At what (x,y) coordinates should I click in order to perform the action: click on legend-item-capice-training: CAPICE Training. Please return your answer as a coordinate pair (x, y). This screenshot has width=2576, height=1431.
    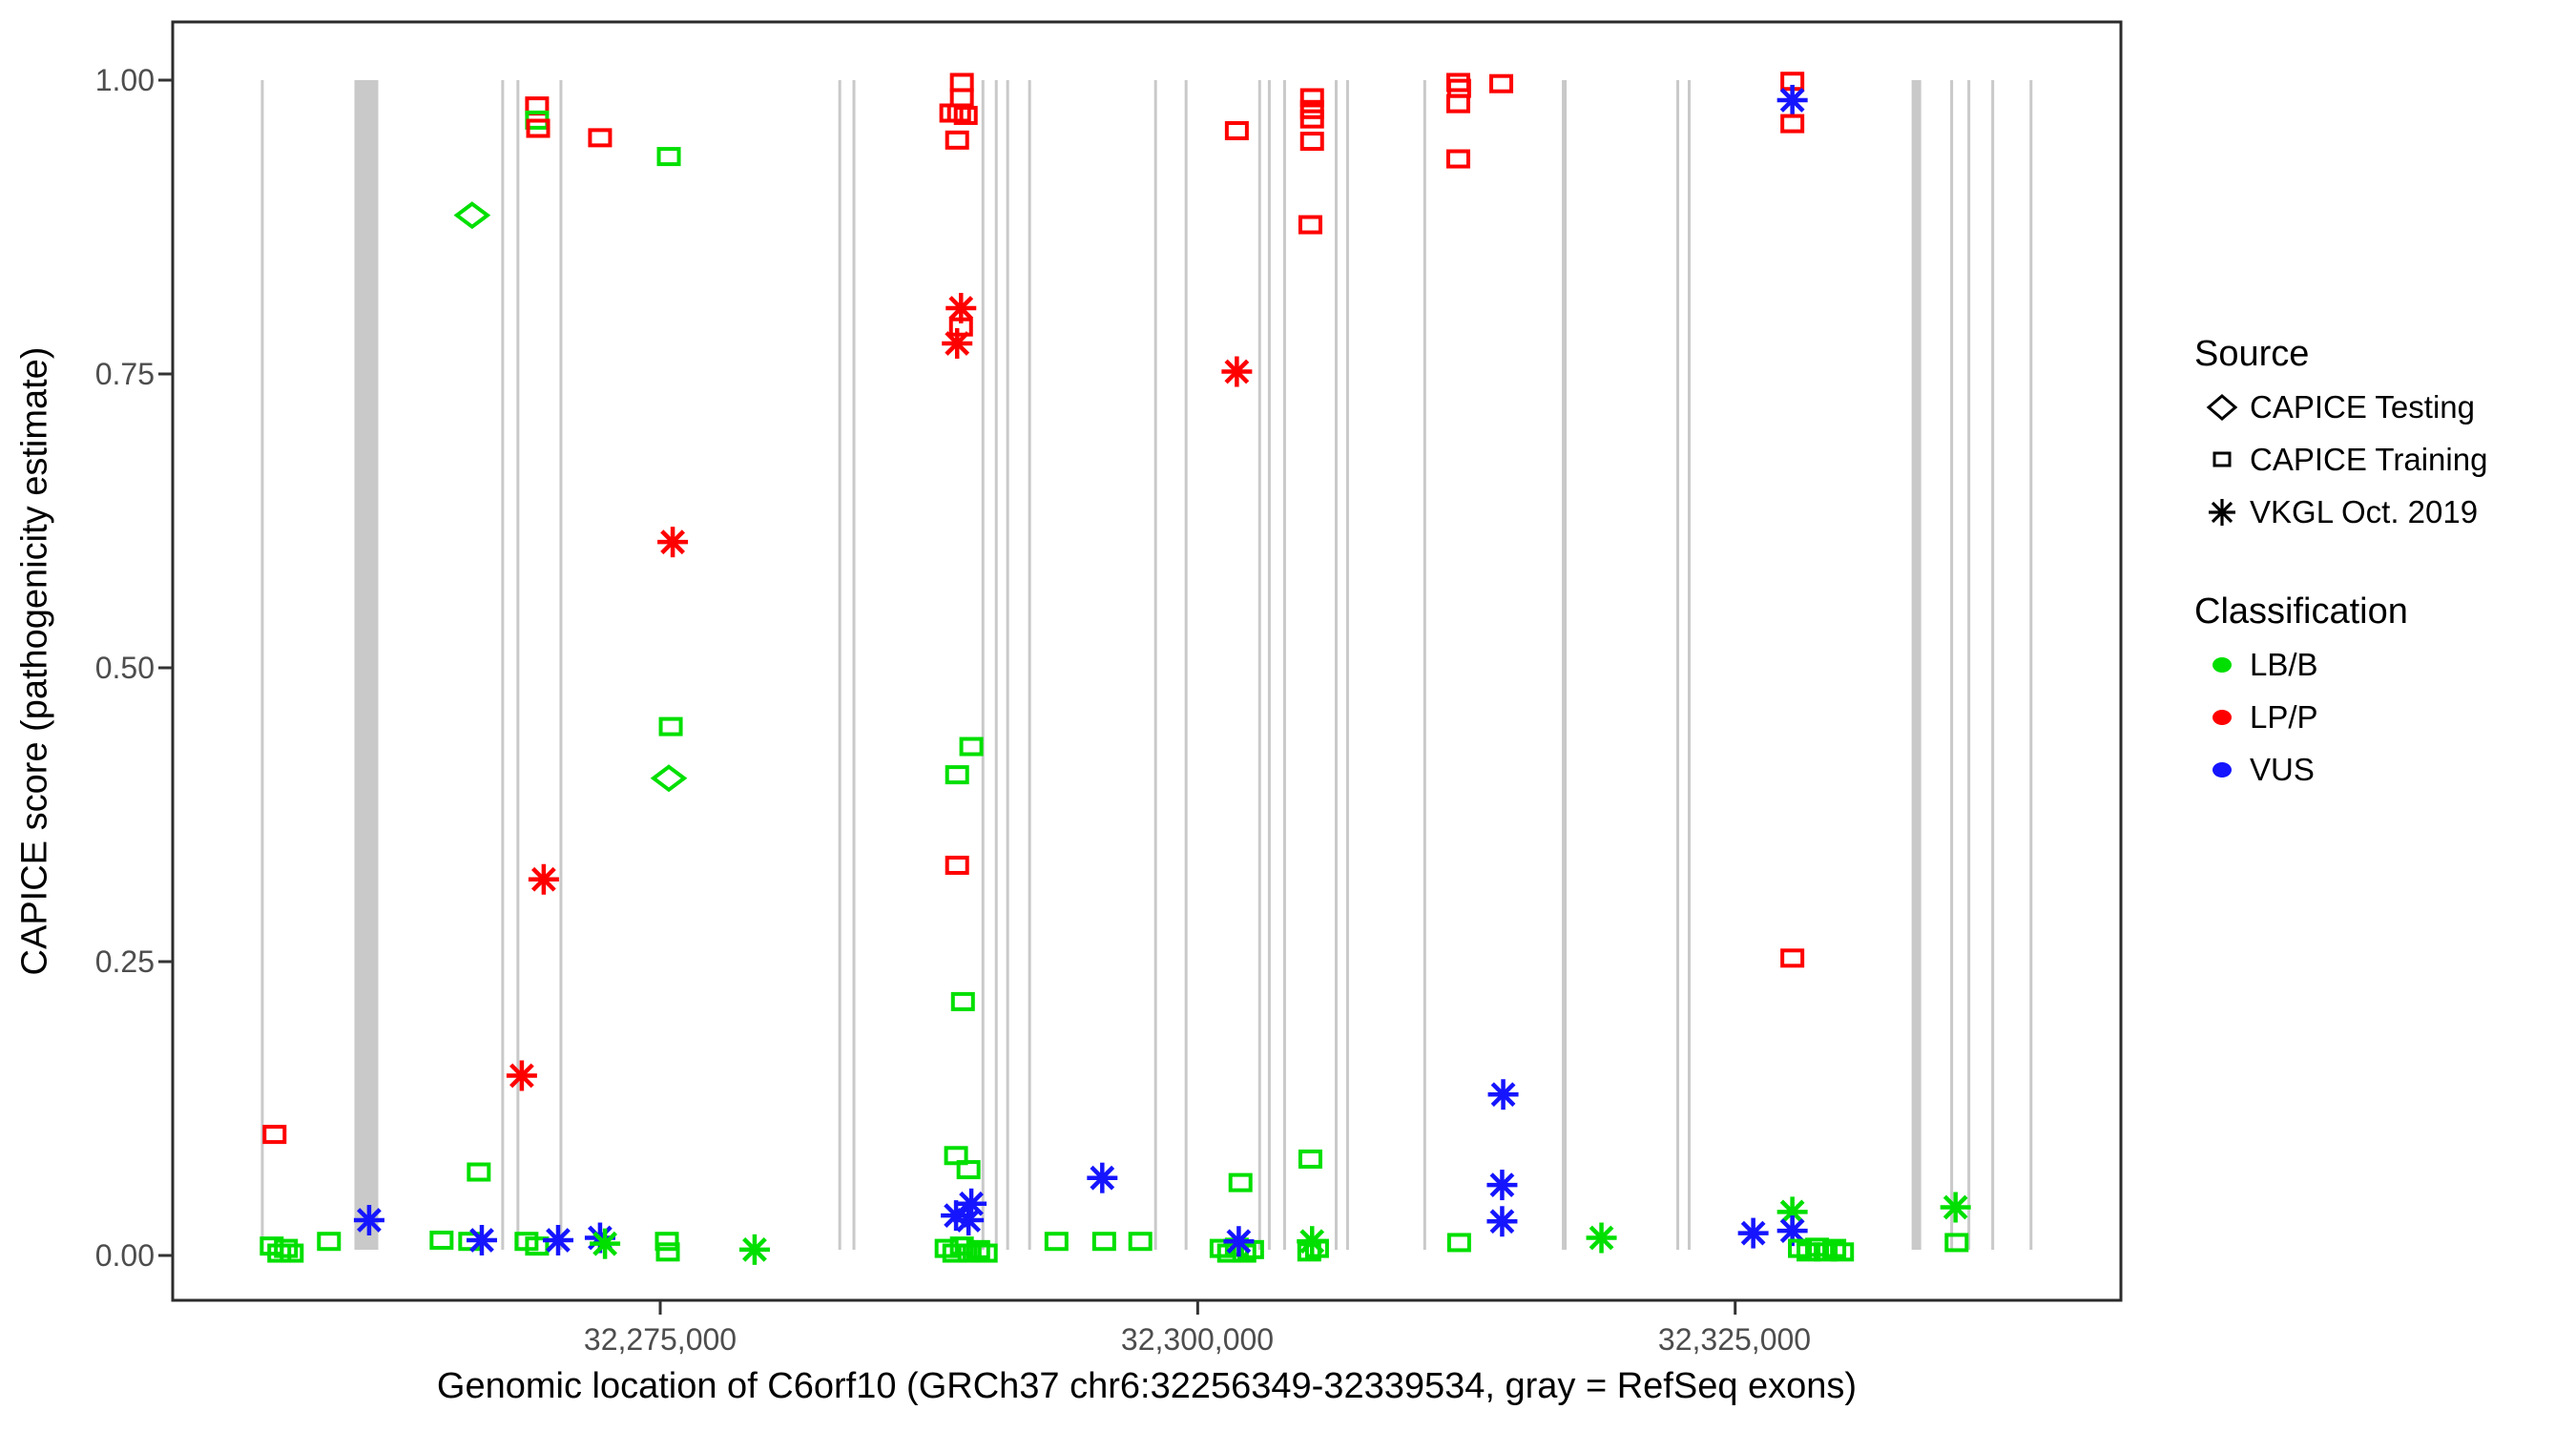
    Looking at the image, I should click on (2340, 460).